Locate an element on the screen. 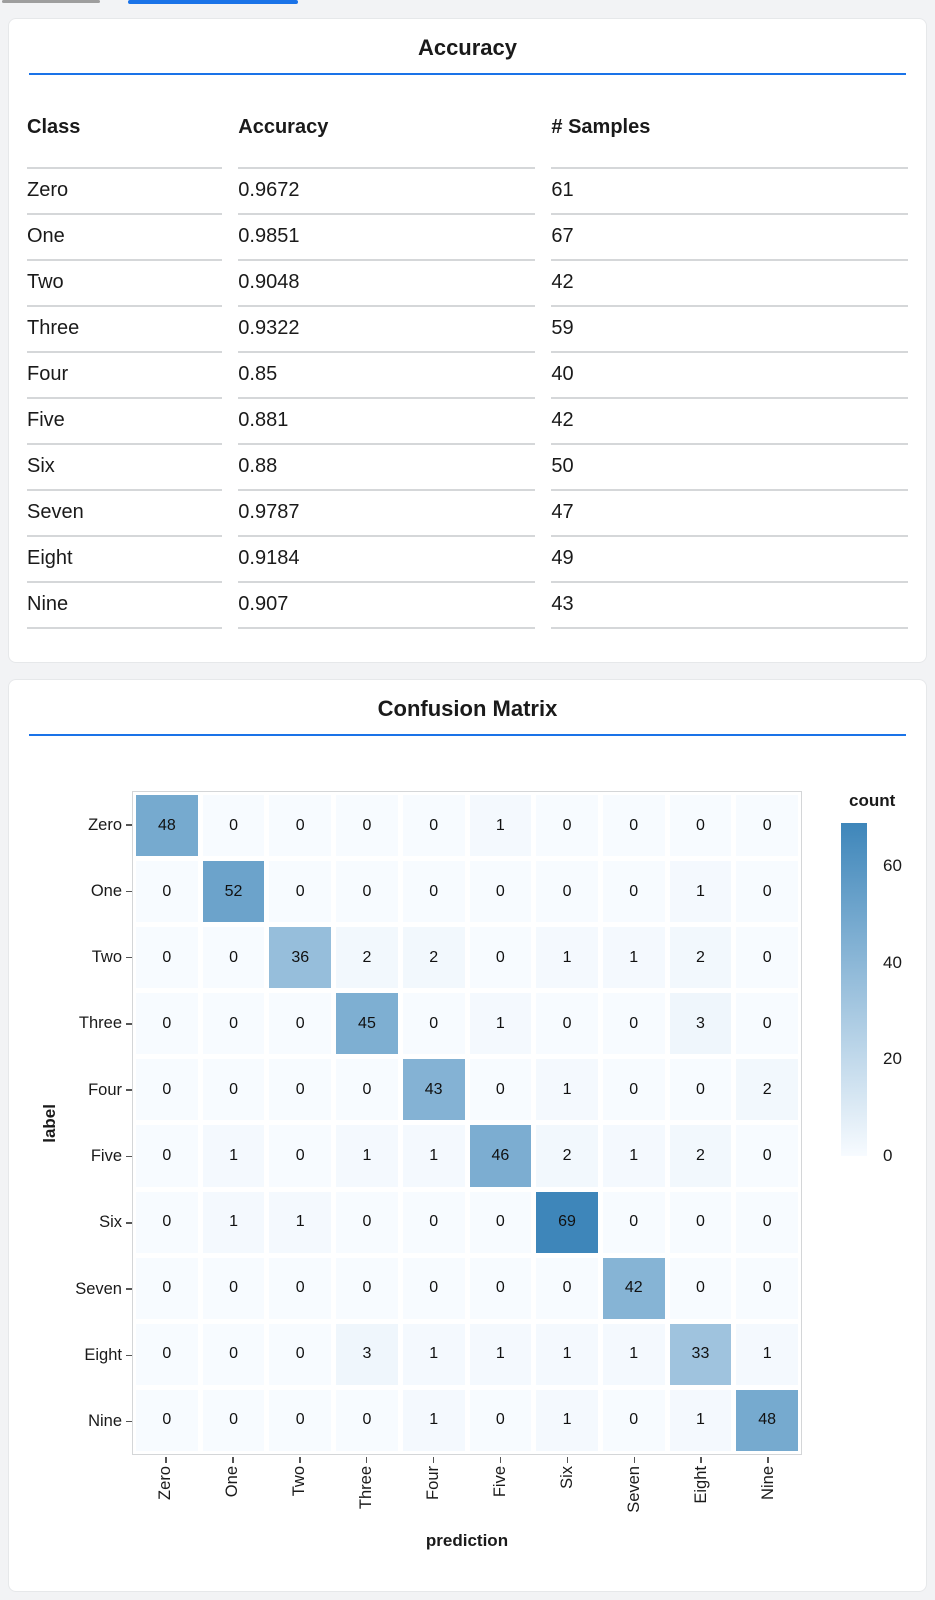  x-axis-label: Zero is located at coordinates (165, 1483).